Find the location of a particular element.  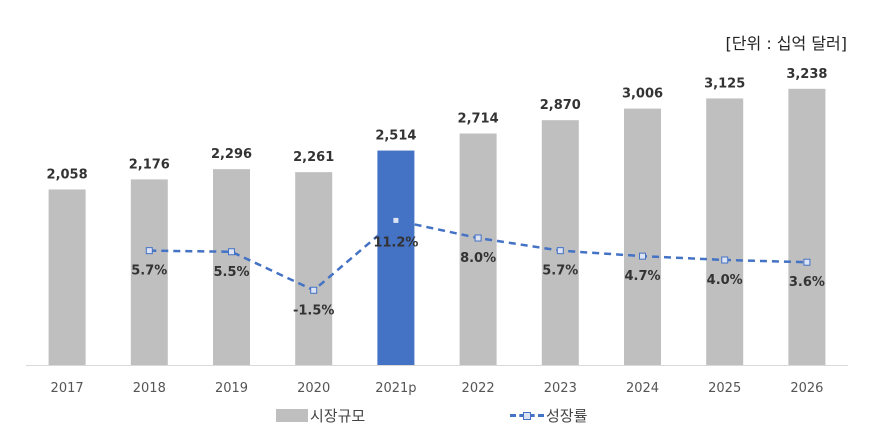

legend: 시장규모 성장률 is located at coordinates (437, 418).